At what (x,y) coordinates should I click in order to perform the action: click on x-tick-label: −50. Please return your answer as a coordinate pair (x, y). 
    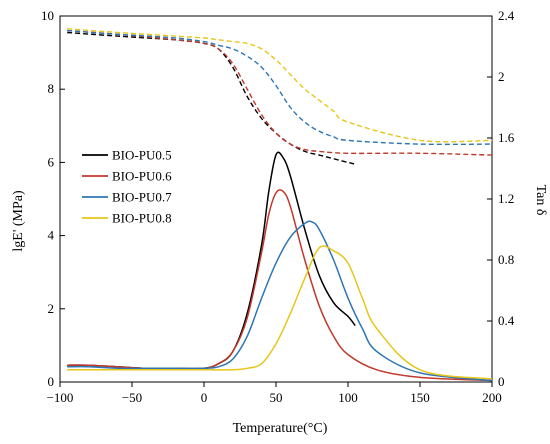
    Looking at the image, I should click on (132, 397).